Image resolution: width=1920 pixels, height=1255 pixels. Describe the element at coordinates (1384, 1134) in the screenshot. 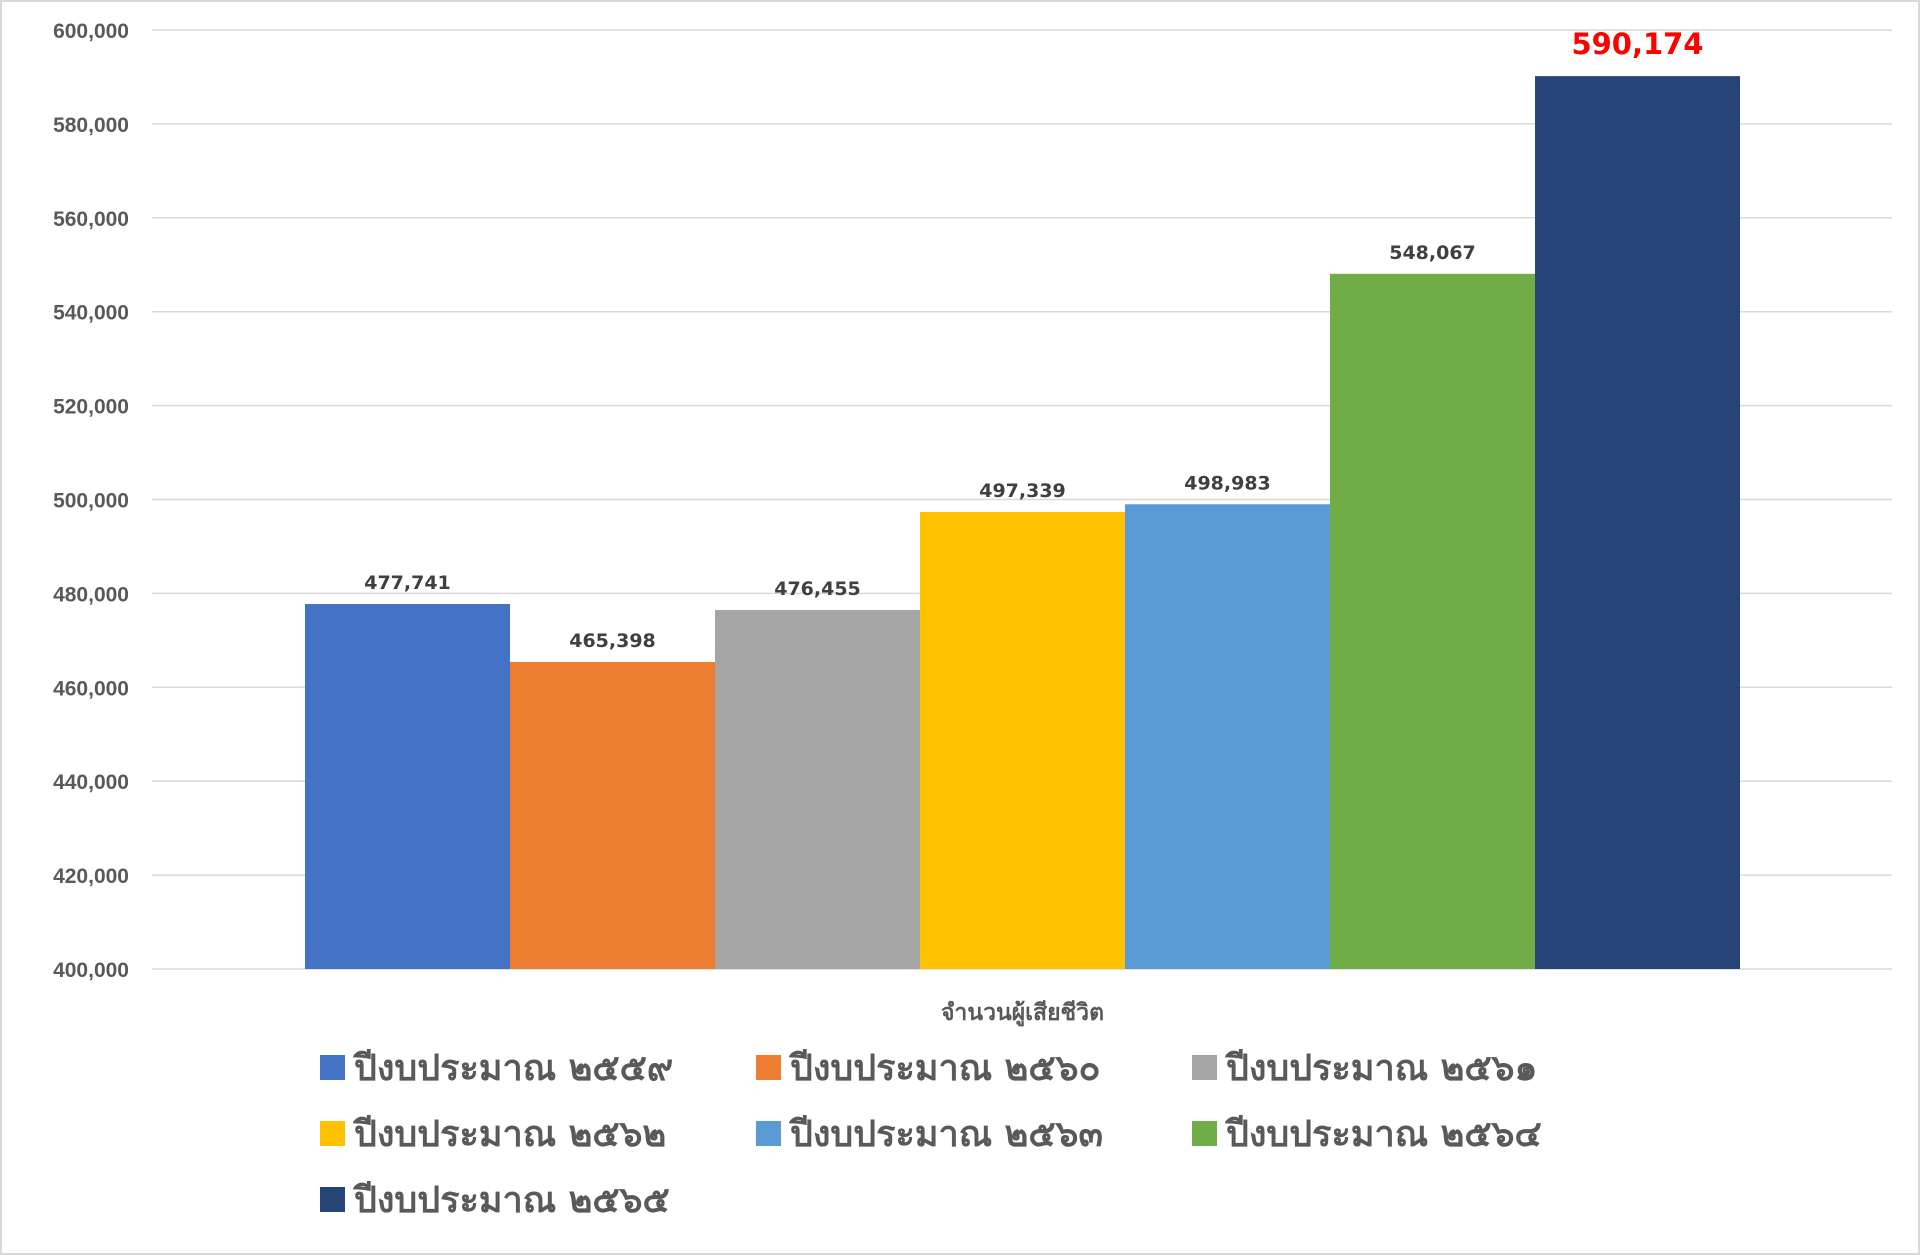

I see `legend-label: ปีงบประมาณ ๒๕๖๔` at that location.